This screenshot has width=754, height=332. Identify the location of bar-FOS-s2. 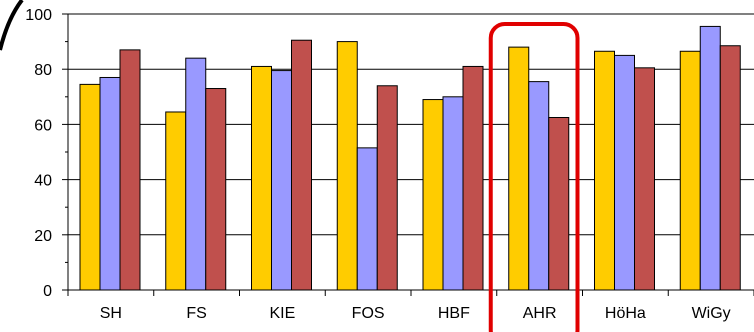
(367, 219).